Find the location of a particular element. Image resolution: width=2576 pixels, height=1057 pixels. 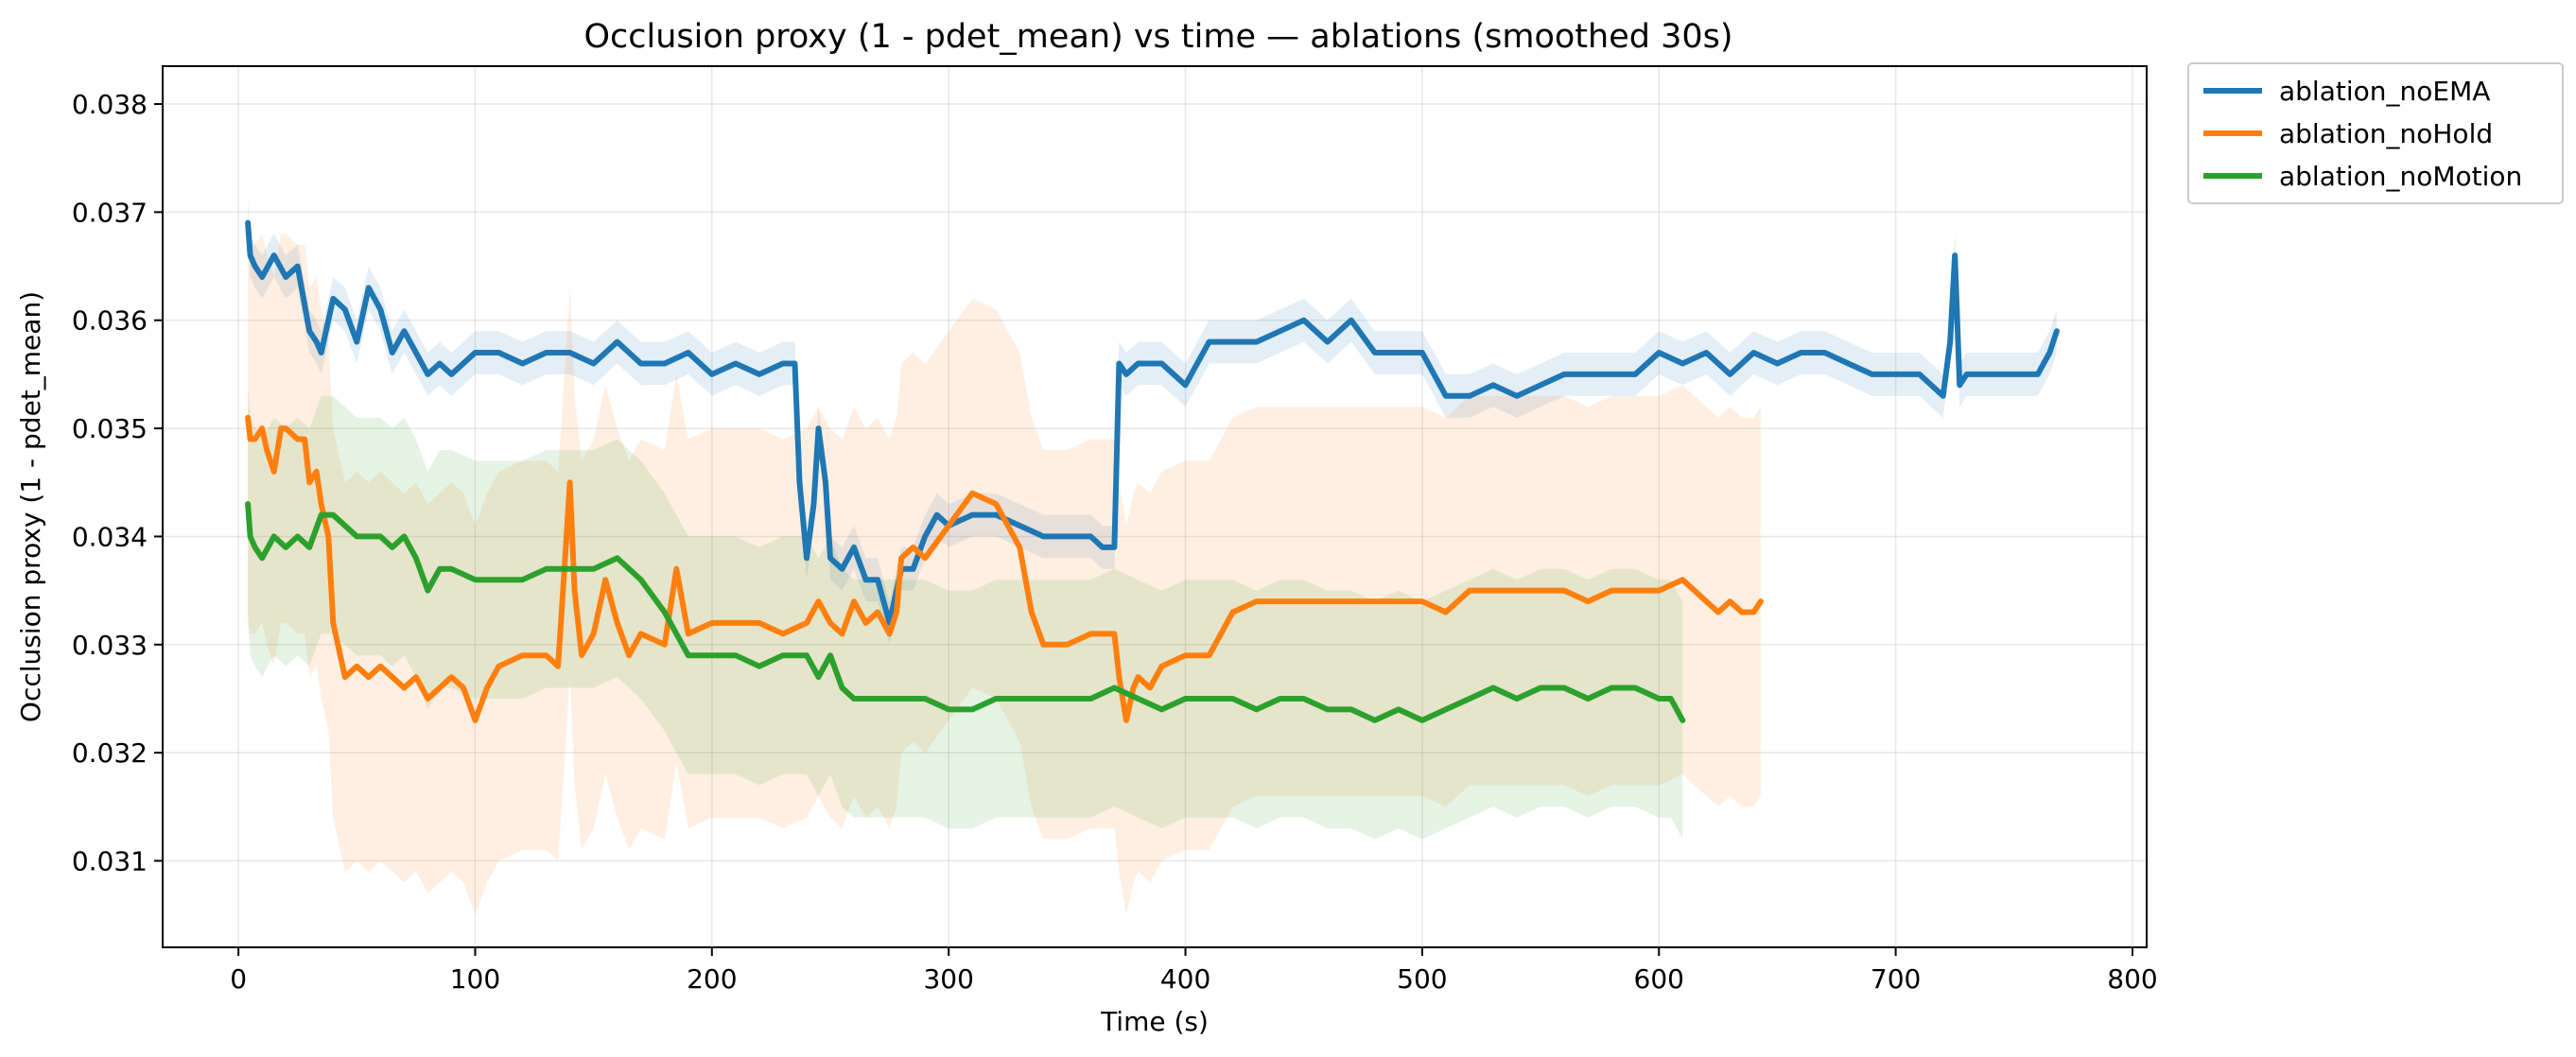

y-tick-label: 0.034 is located at coordinates (110, 536).